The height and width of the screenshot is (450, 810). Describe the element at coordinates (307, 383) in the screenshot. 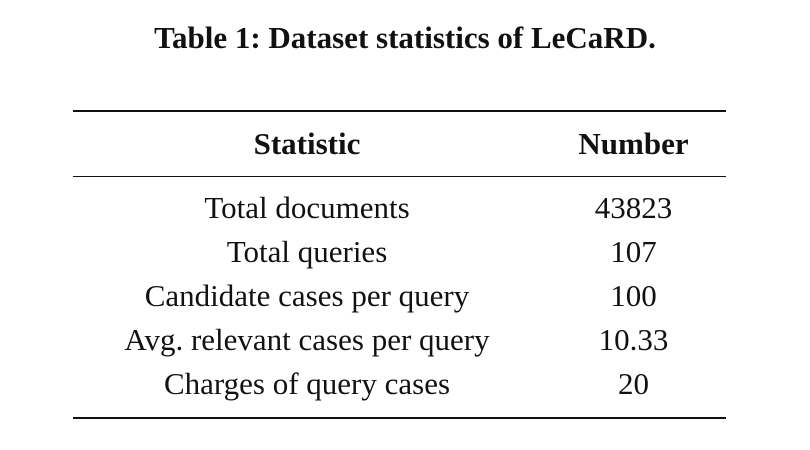

I see `statistic-cell: Charges of query cases` at that location.